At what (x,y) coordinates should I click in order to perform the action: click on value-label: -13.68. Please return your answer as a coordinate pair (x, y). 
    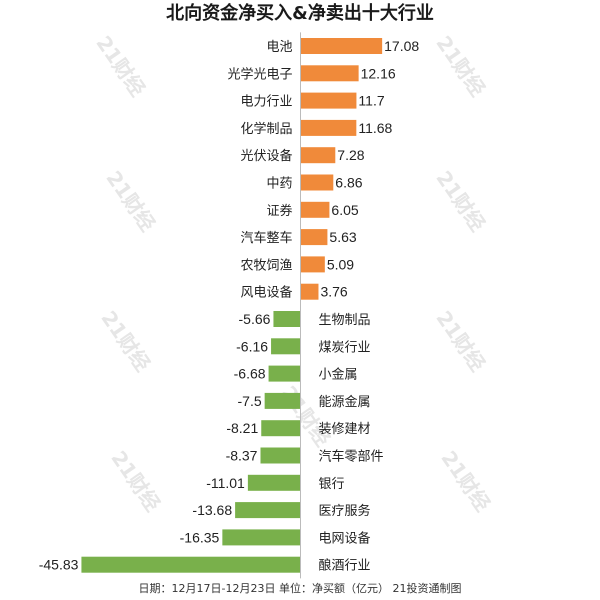
    Looking at the image, I should click on (212, 510).